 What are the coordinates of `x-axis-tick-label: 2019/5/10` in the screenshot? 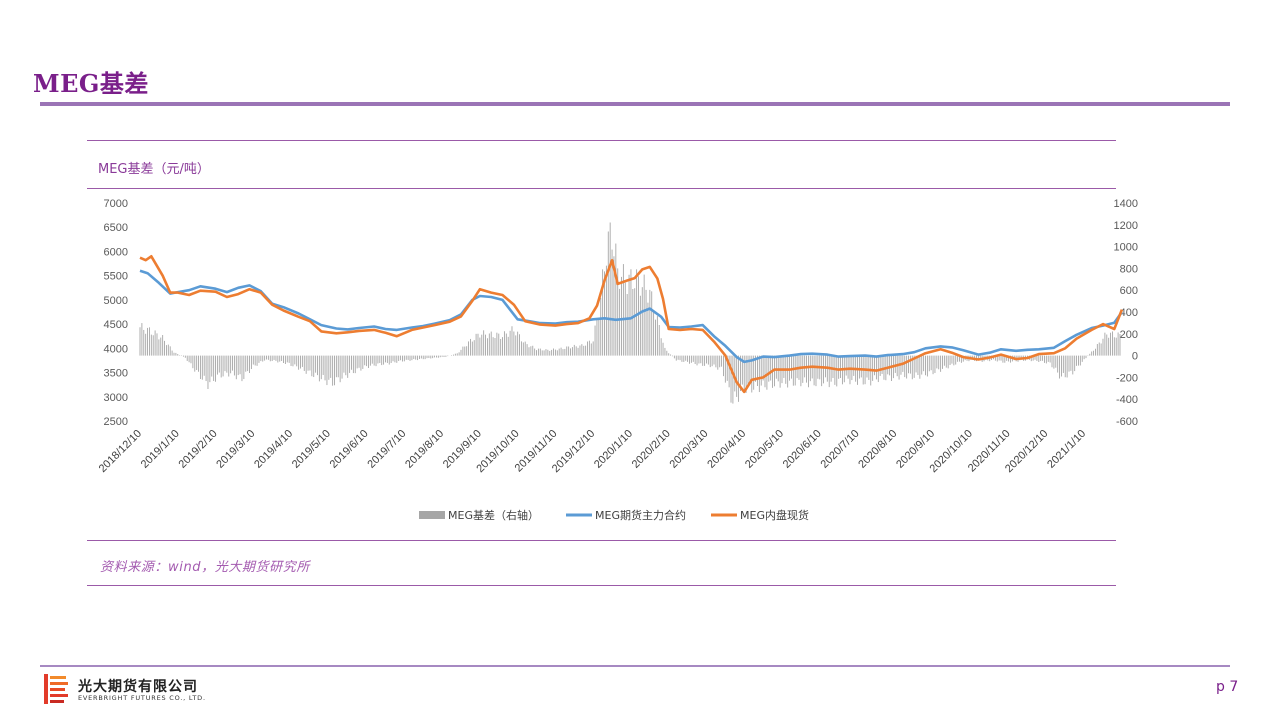 It's located at (311, 449).